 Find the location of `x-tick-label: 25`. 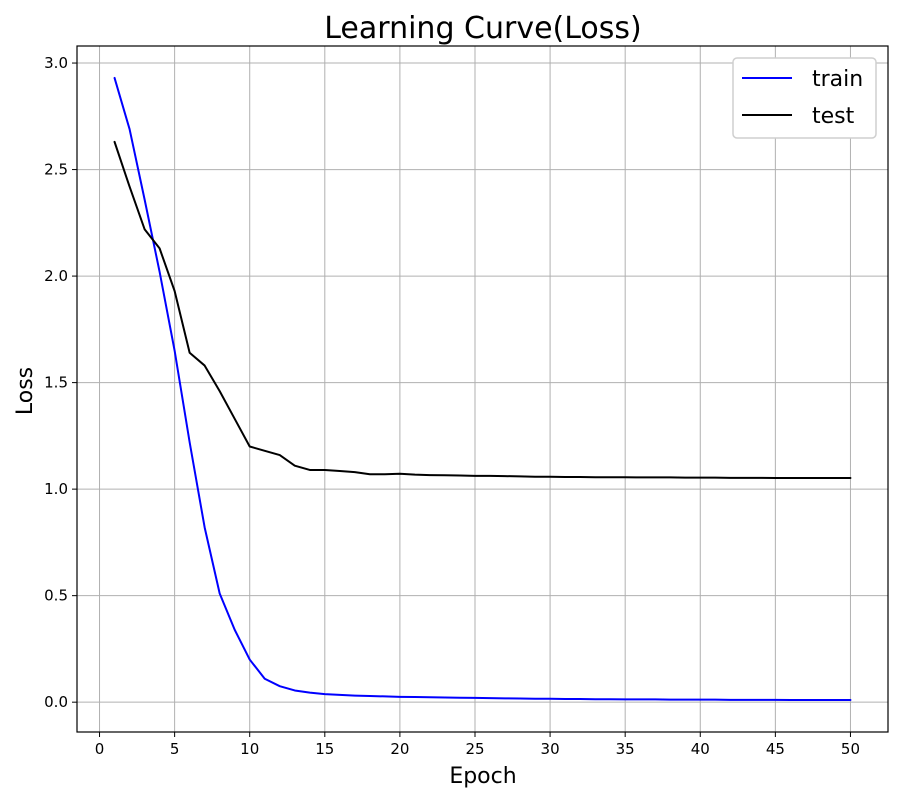

x-tick-label: 25 is located at coordinates (474, 749).